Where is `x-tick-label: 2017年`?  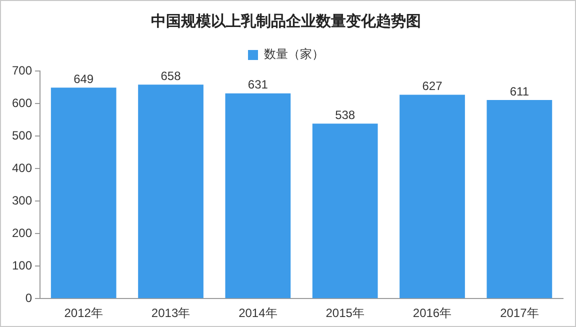
x-tick-label: 2017年 is located at coordinates (519, 313).